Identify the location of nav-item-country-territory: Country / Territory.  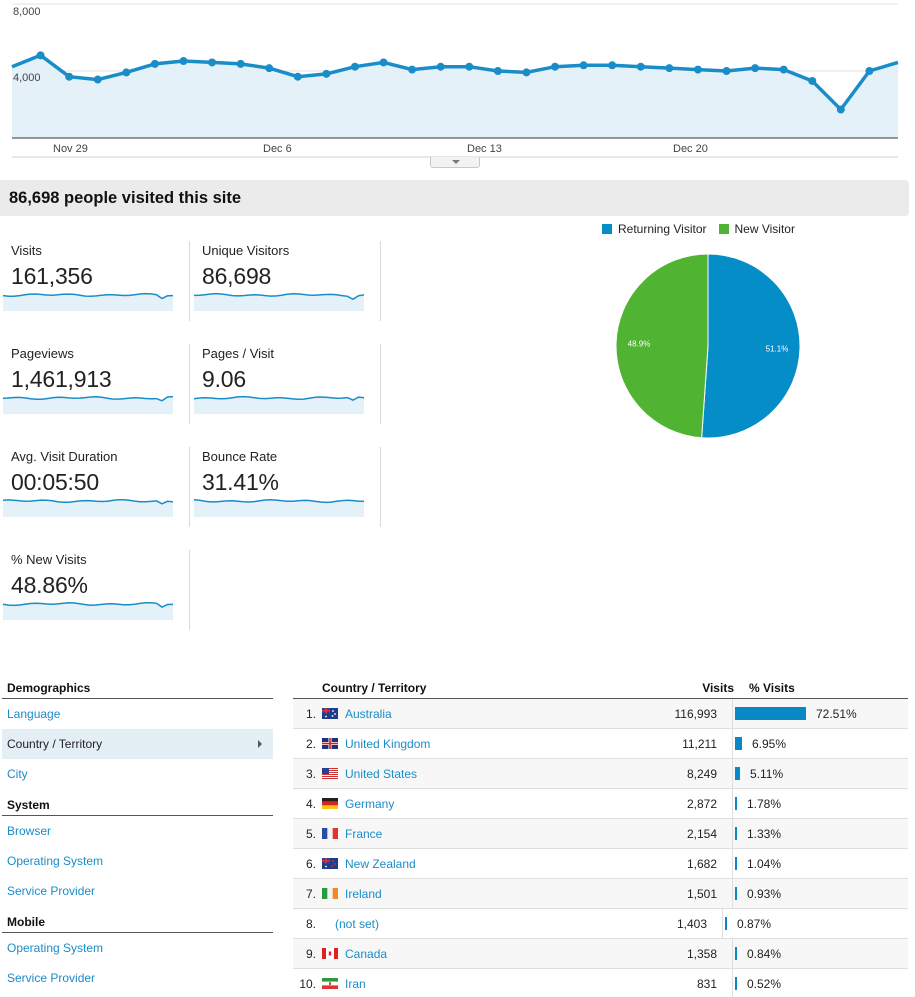
(137, 744).